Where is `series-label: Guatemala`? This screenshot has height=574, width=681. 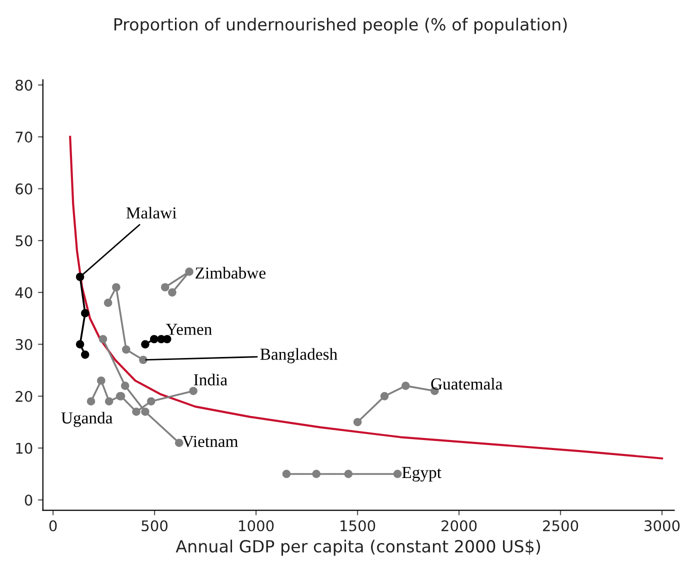 series-label: Guatemala is located at coordinates (466, 384).